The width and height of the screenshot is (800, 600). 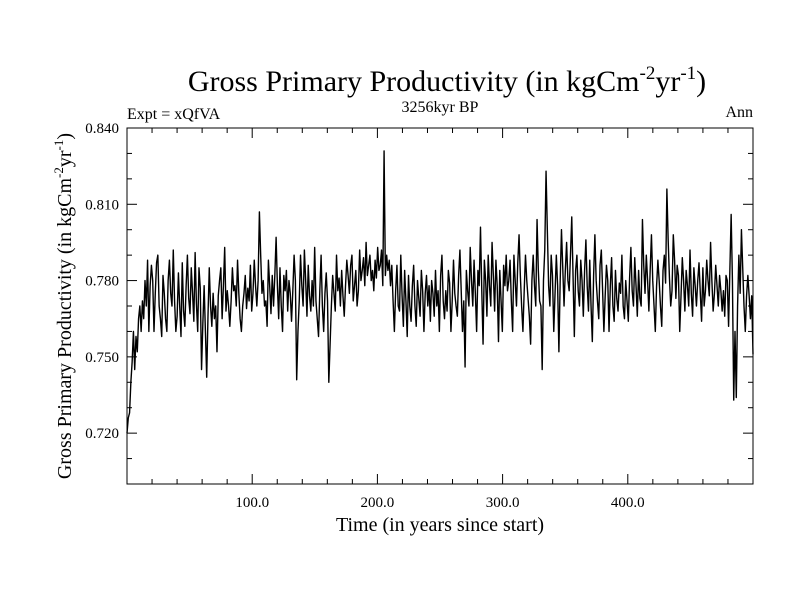 I want to click on period-label: 3256kyr BP, so click(x=440, y=107).